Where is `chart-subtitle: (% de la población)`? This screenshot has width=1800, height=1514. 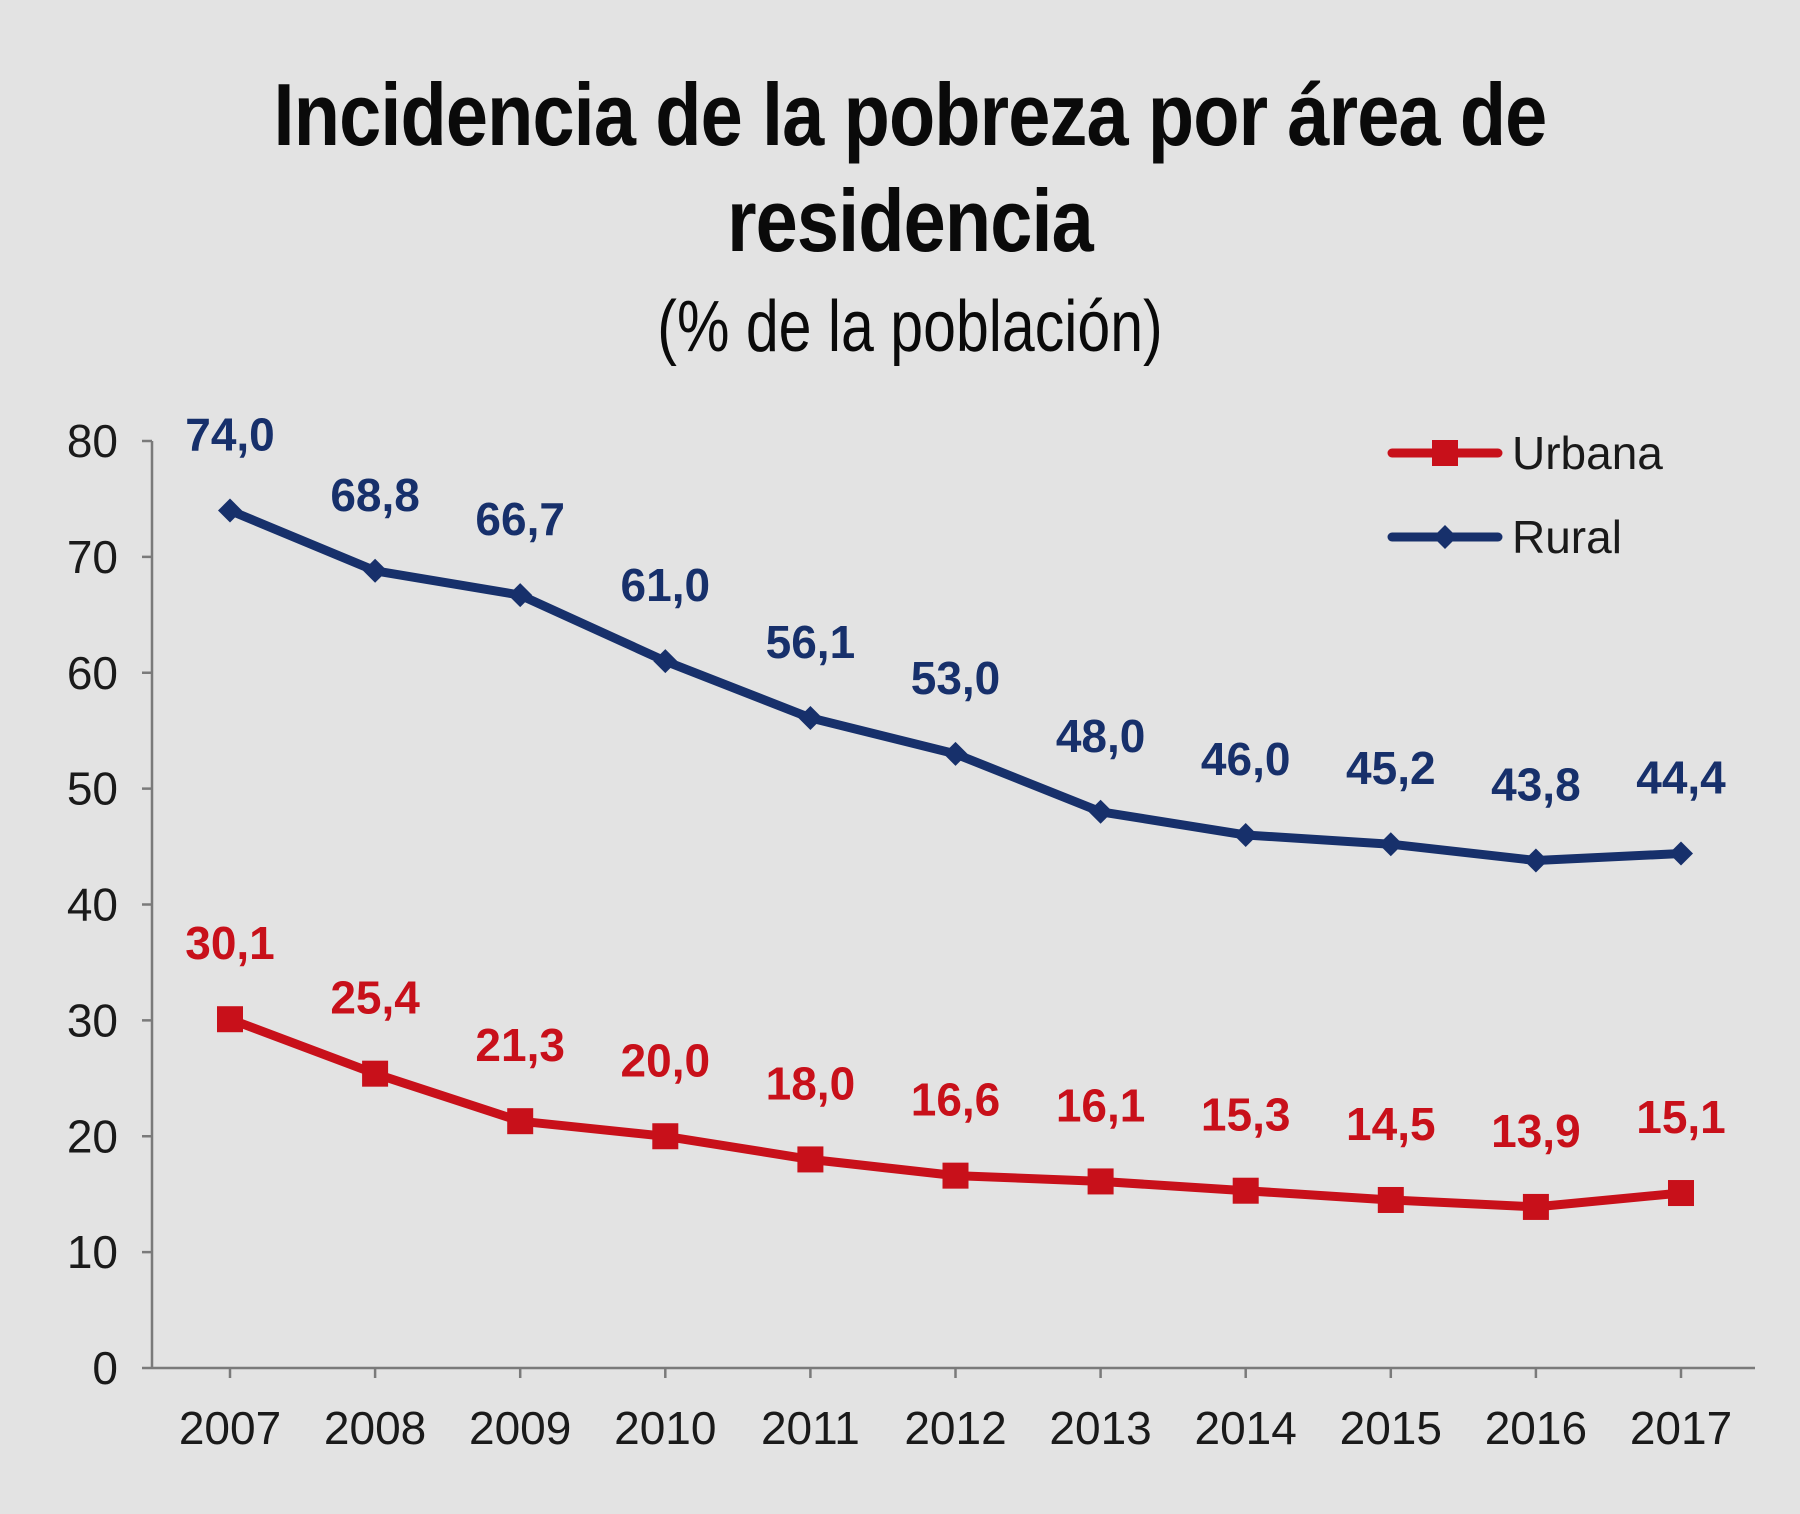
chart-subtitle: (% de la población) is located at coordinates (910, 327).